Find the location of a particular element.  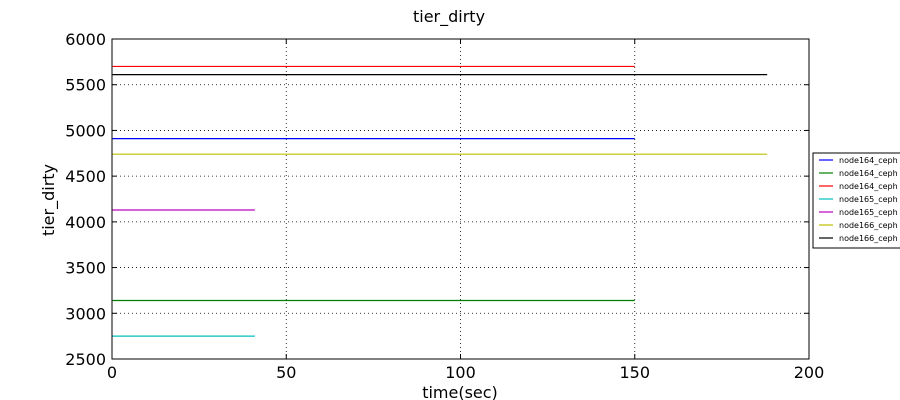

chart-title: tier_dirty is located at coordinates (449, 17).